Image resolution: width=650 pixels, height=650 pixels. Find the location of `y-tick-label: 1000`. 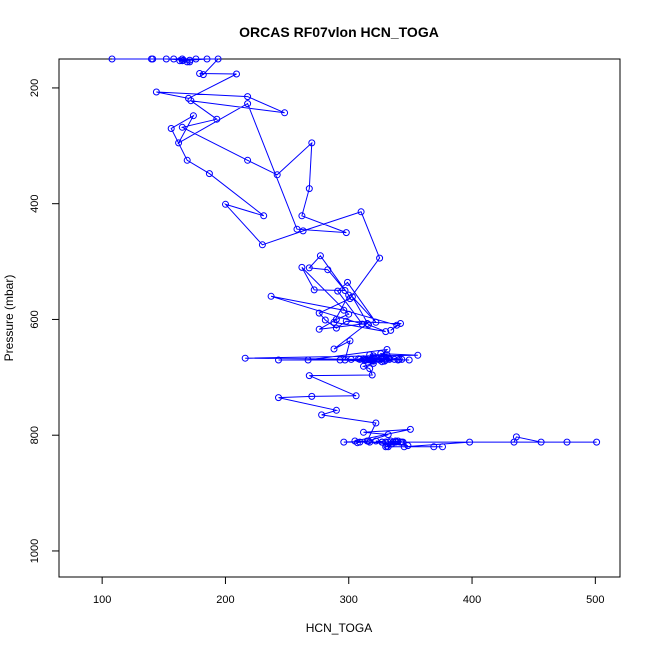

y-tick-label: 1000 is located at coordinates (35, 551).